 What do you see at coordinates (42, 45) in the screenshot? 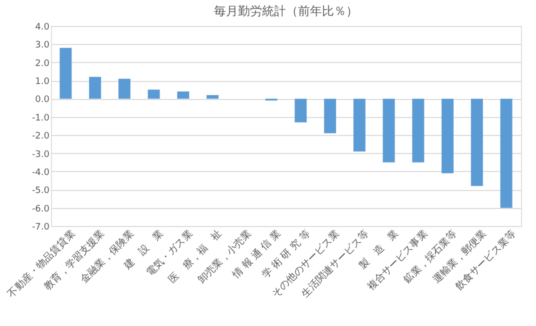
I see `y-tick-label: 3.0` at bounding box center [42, 45].